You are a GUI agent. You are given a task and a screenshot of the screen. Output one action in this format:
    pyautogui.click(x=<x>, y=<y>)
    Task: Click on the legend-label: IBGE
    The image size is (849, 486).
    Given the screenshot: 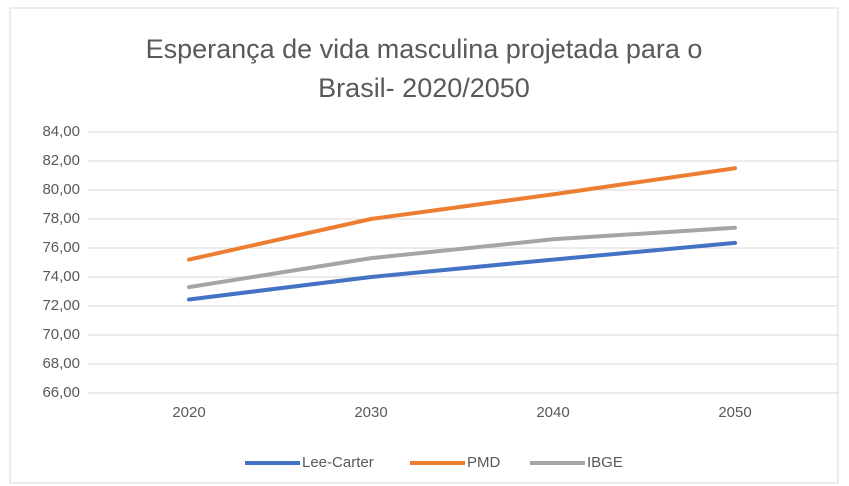 What is the action you would take?
    pyautogui.click(x=605, y=462)
    